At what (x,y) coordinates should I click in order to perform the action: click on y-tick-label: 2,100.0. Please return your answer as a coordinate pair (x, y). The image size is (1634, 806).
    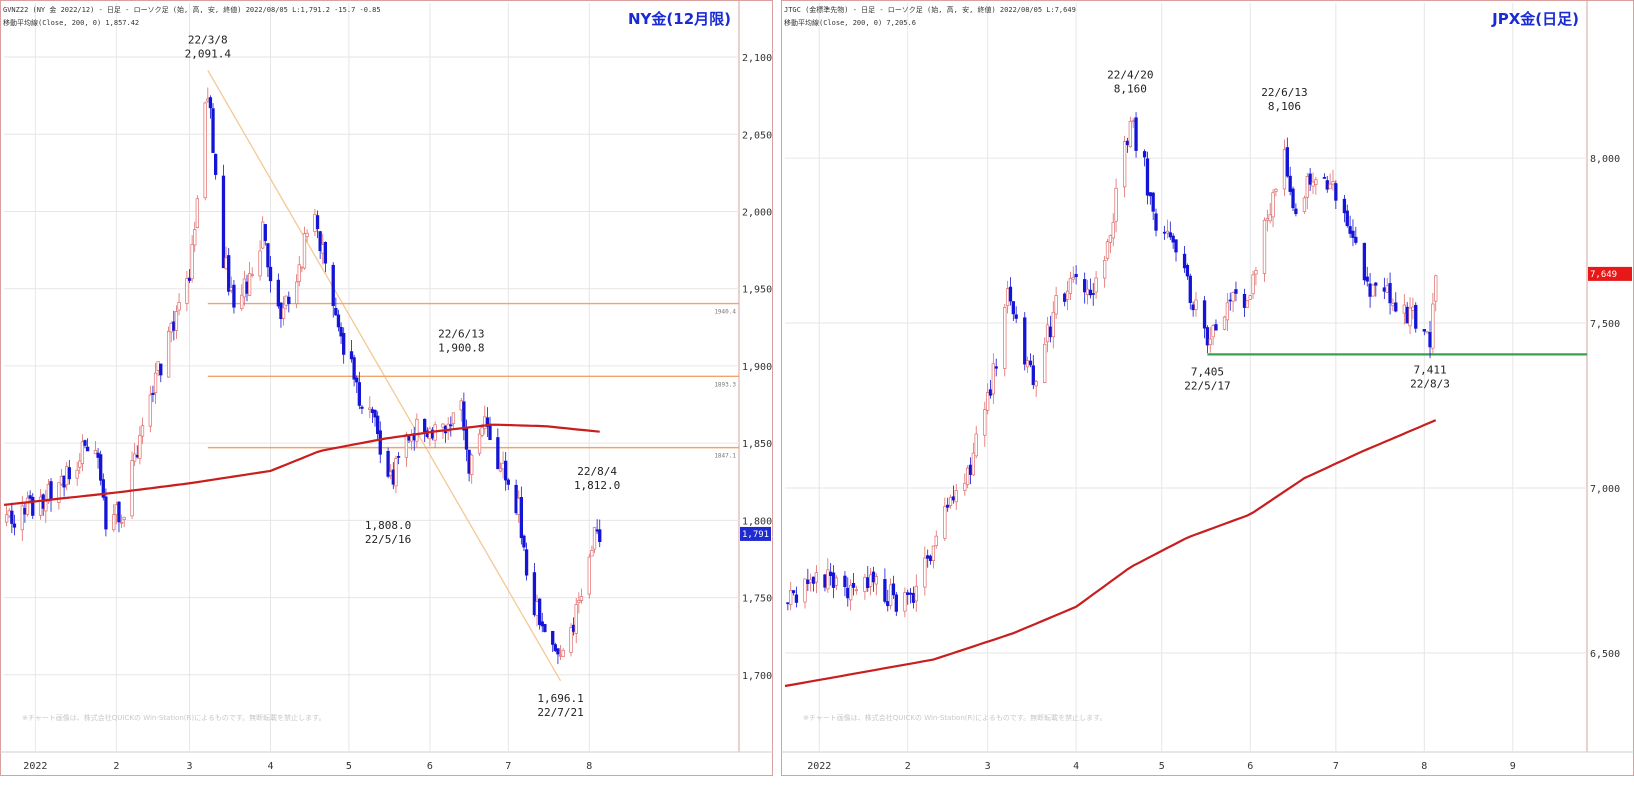
    Looking at the image, I should click on (757, 58).